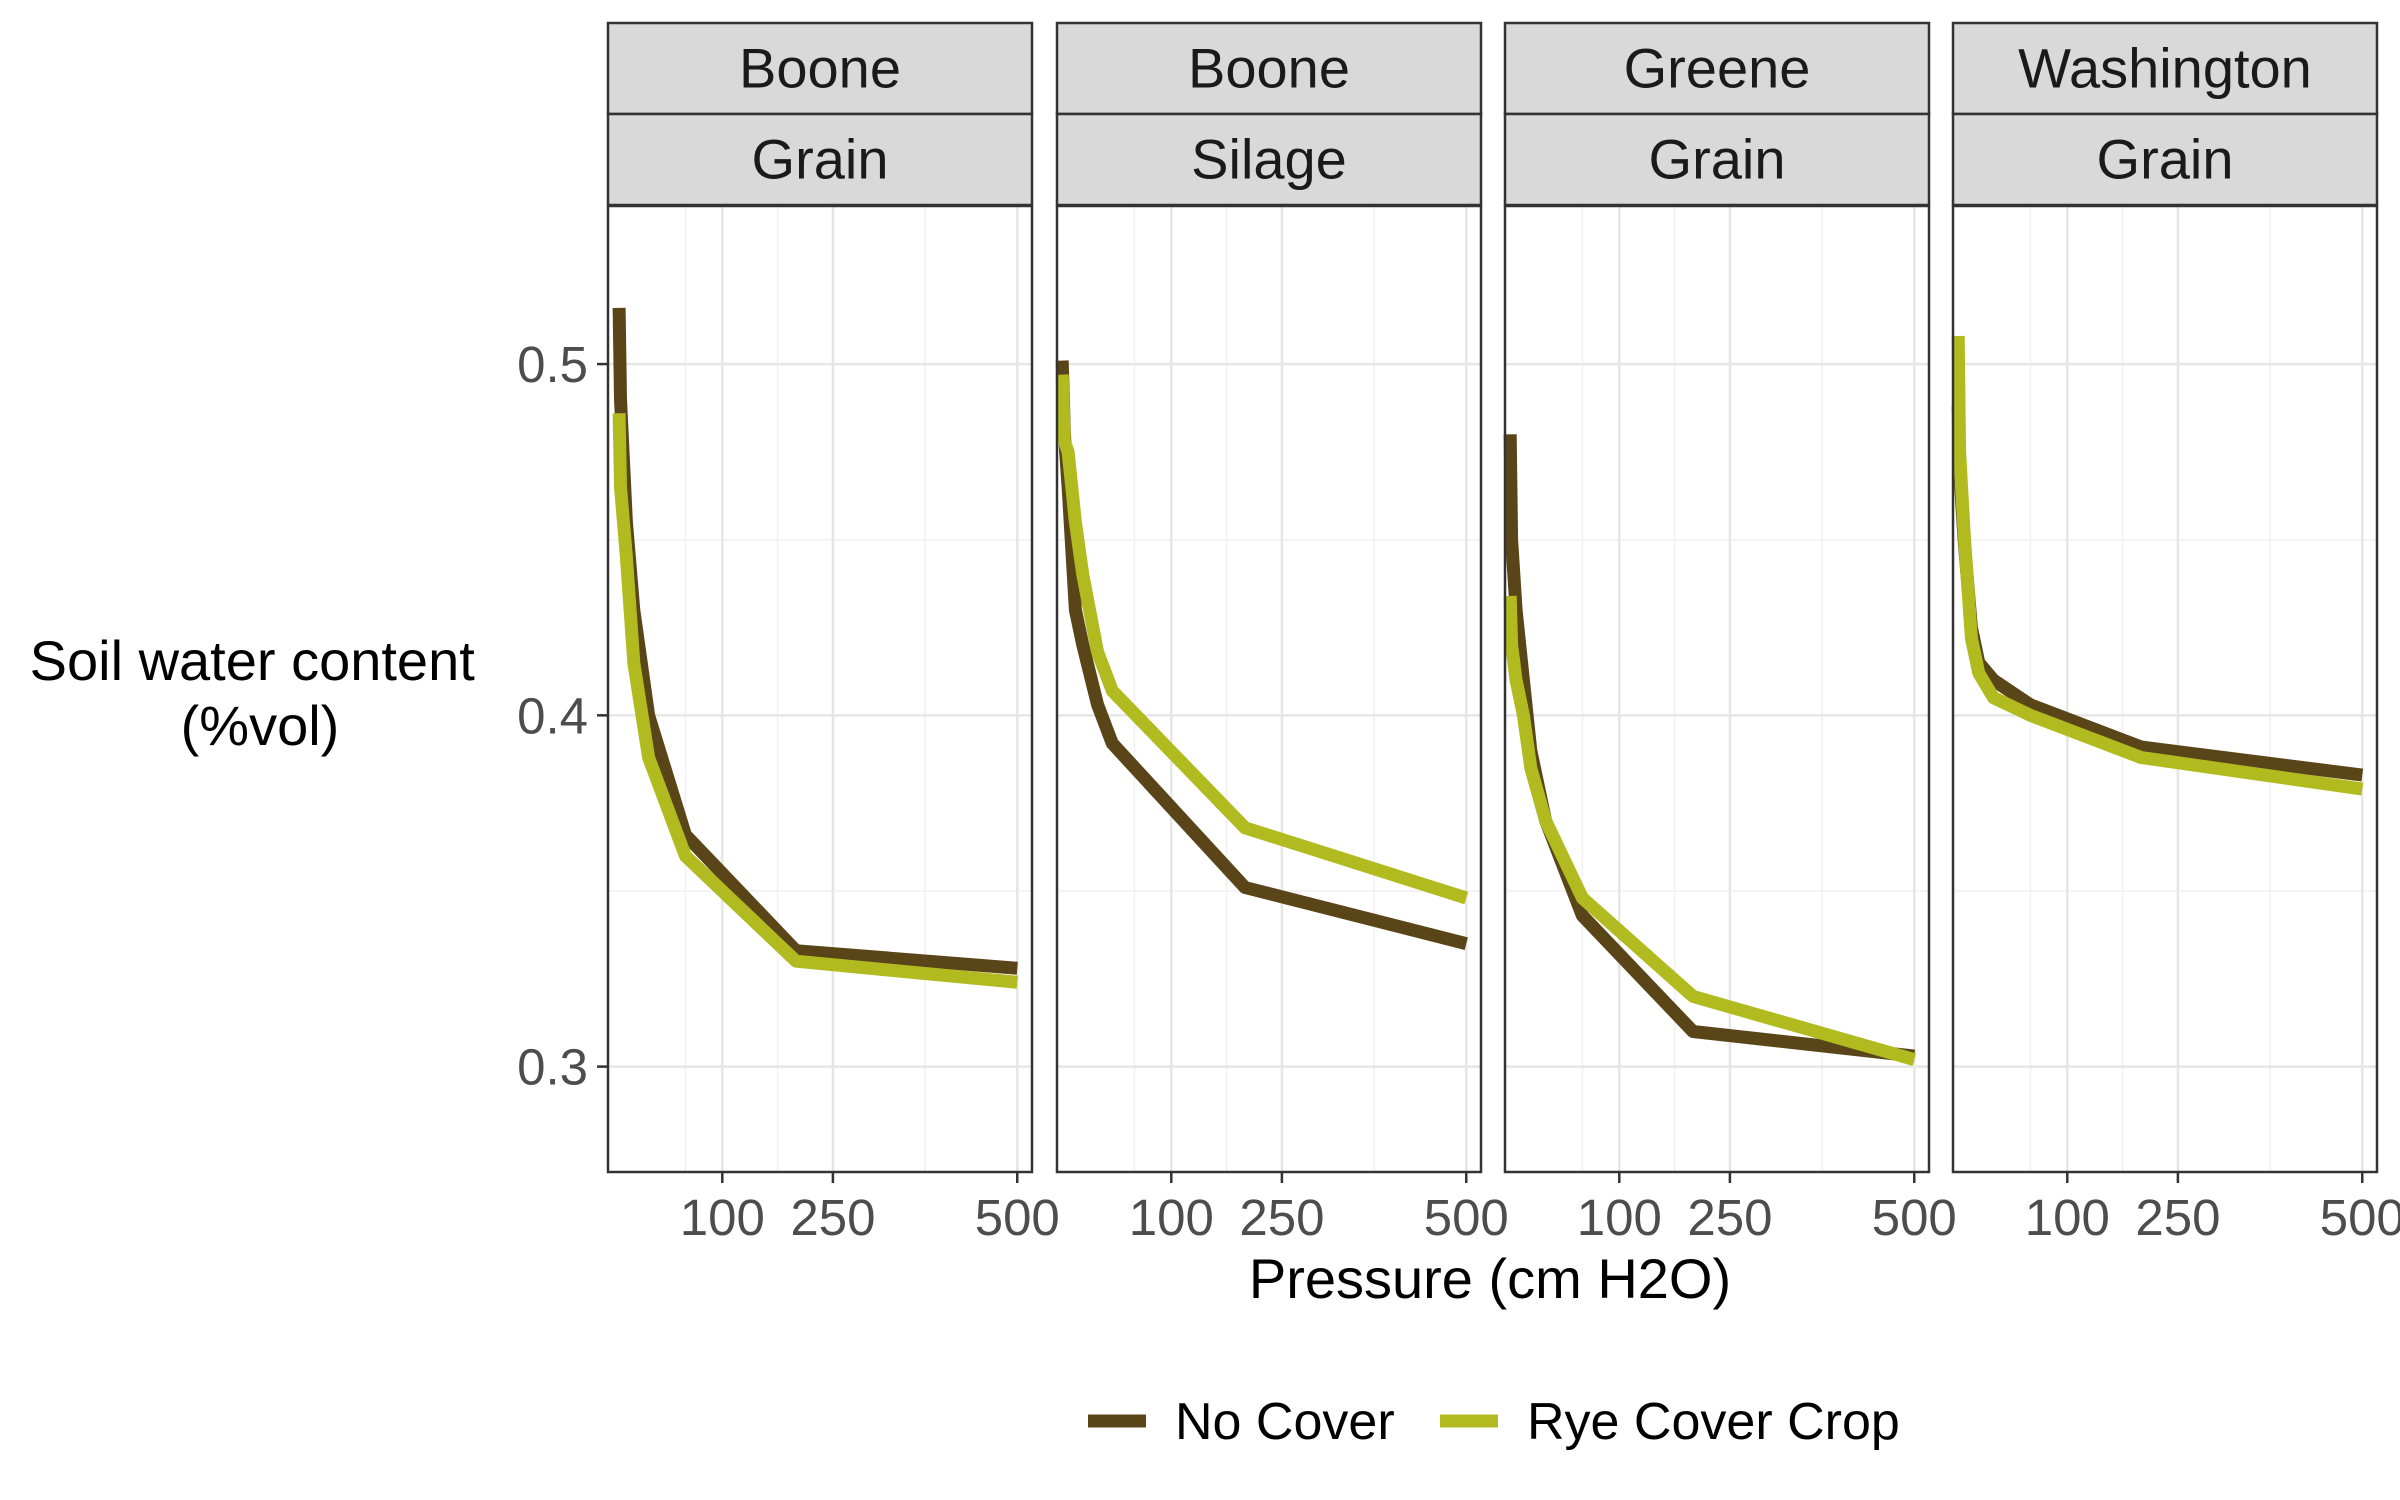  Describe the element at coordinates (253, 660) in the screenshot. I see `y-axis-title-line-1: Soil water content` at that location.